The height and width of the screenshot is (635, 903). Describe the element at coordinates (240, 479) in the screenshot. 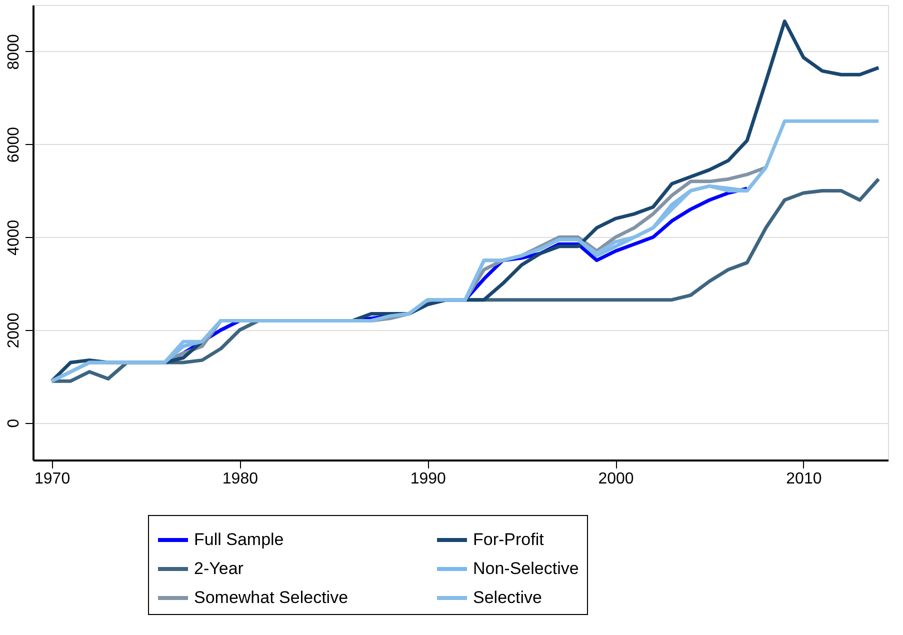

I see `x-tick-label: 1980` at that location.